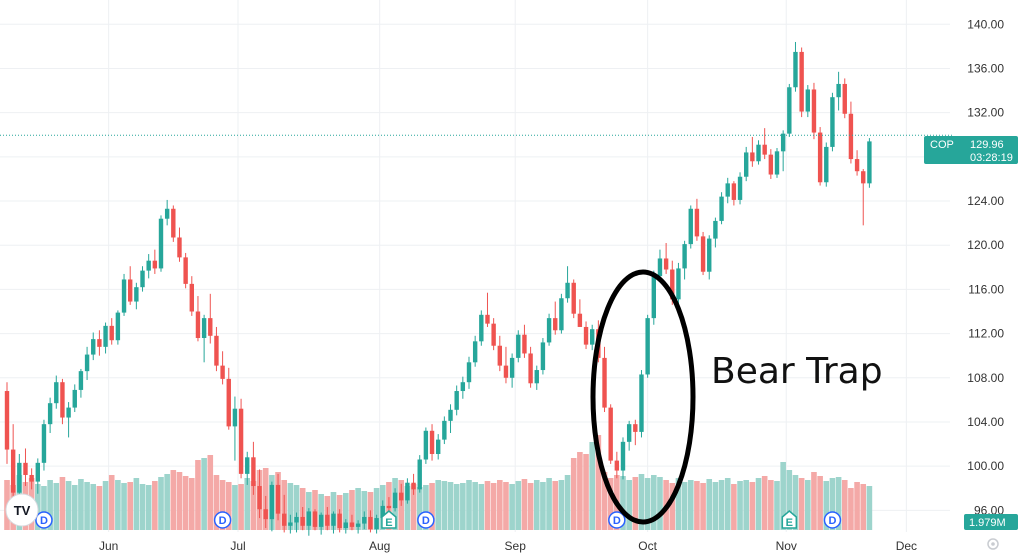 This screenshot has width=1024, height=555. What do you see at coordinates (985, 68) in the screenshot?
I see `y-tick-label: 136.00` at bounding box center [985, 68].